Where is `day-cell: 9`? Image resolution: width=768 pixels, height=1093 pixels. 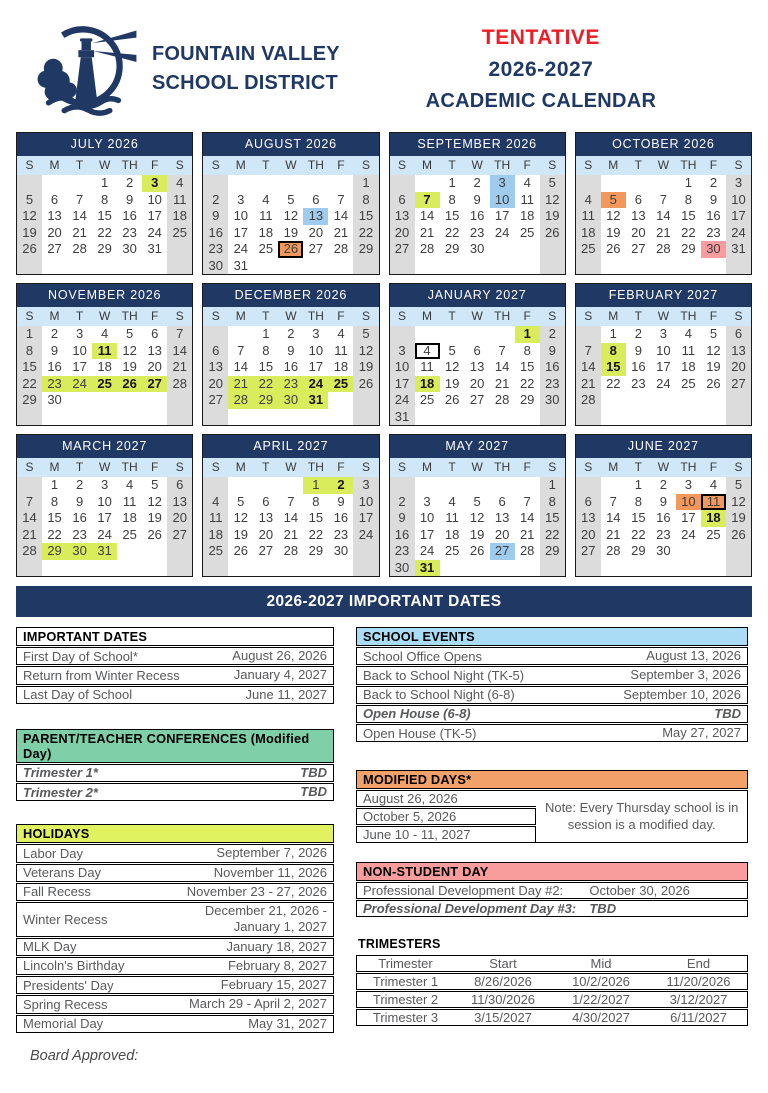 day-cell: 9 is located at coordinates (552, 350).